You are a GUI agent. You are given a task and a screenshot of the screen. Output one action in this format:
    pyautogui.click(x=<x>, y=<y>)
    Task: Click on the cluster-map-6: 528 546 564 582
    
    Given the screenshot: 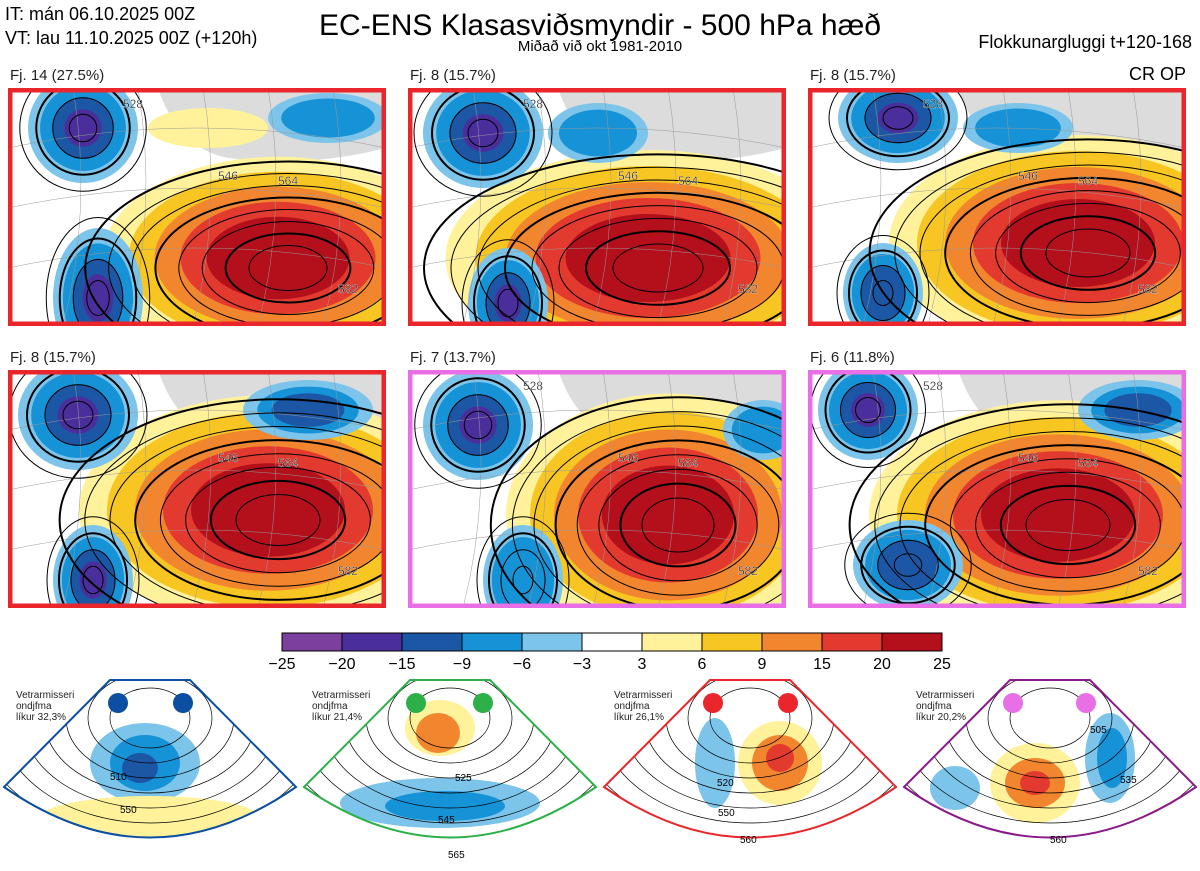 What is the action you would take?
    pyautogui.click(x=997, y=489)
    